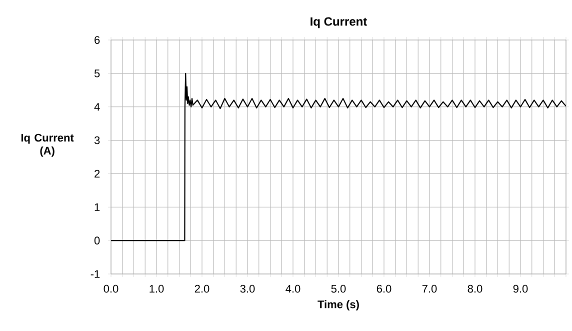 Image resolution: width=572 pixels, height=331 pixels. What do you see at coordinates (97, 240) in the screenshot?
I see `y-tick-label: 0` at bounding box center [97, 240].